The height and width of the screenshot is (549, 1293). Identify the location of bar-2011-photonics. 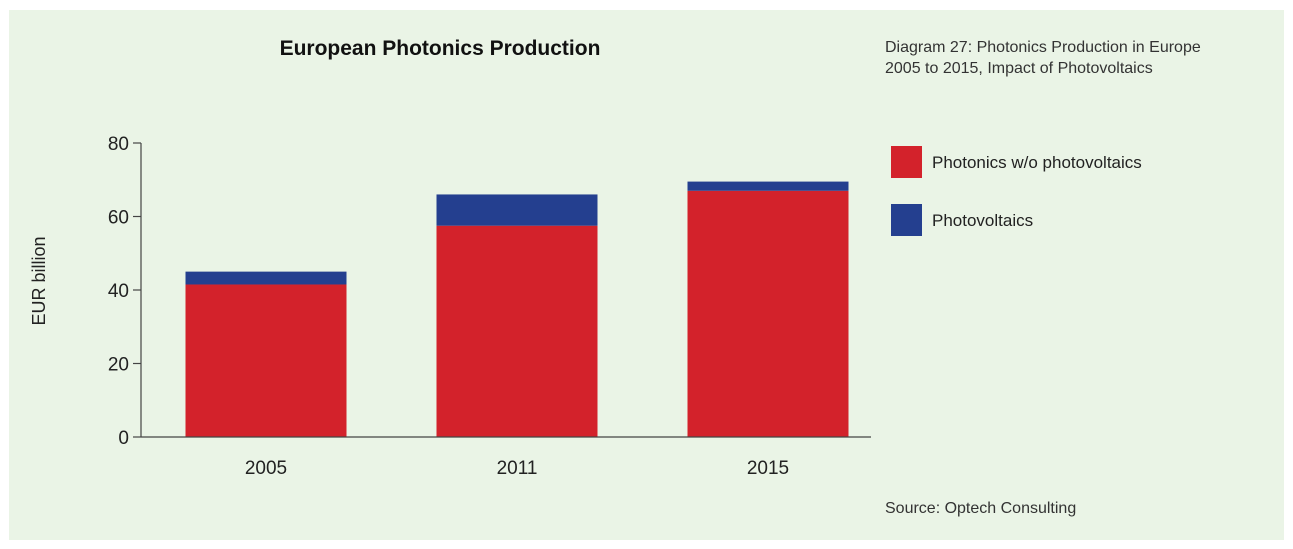
(517, 331).